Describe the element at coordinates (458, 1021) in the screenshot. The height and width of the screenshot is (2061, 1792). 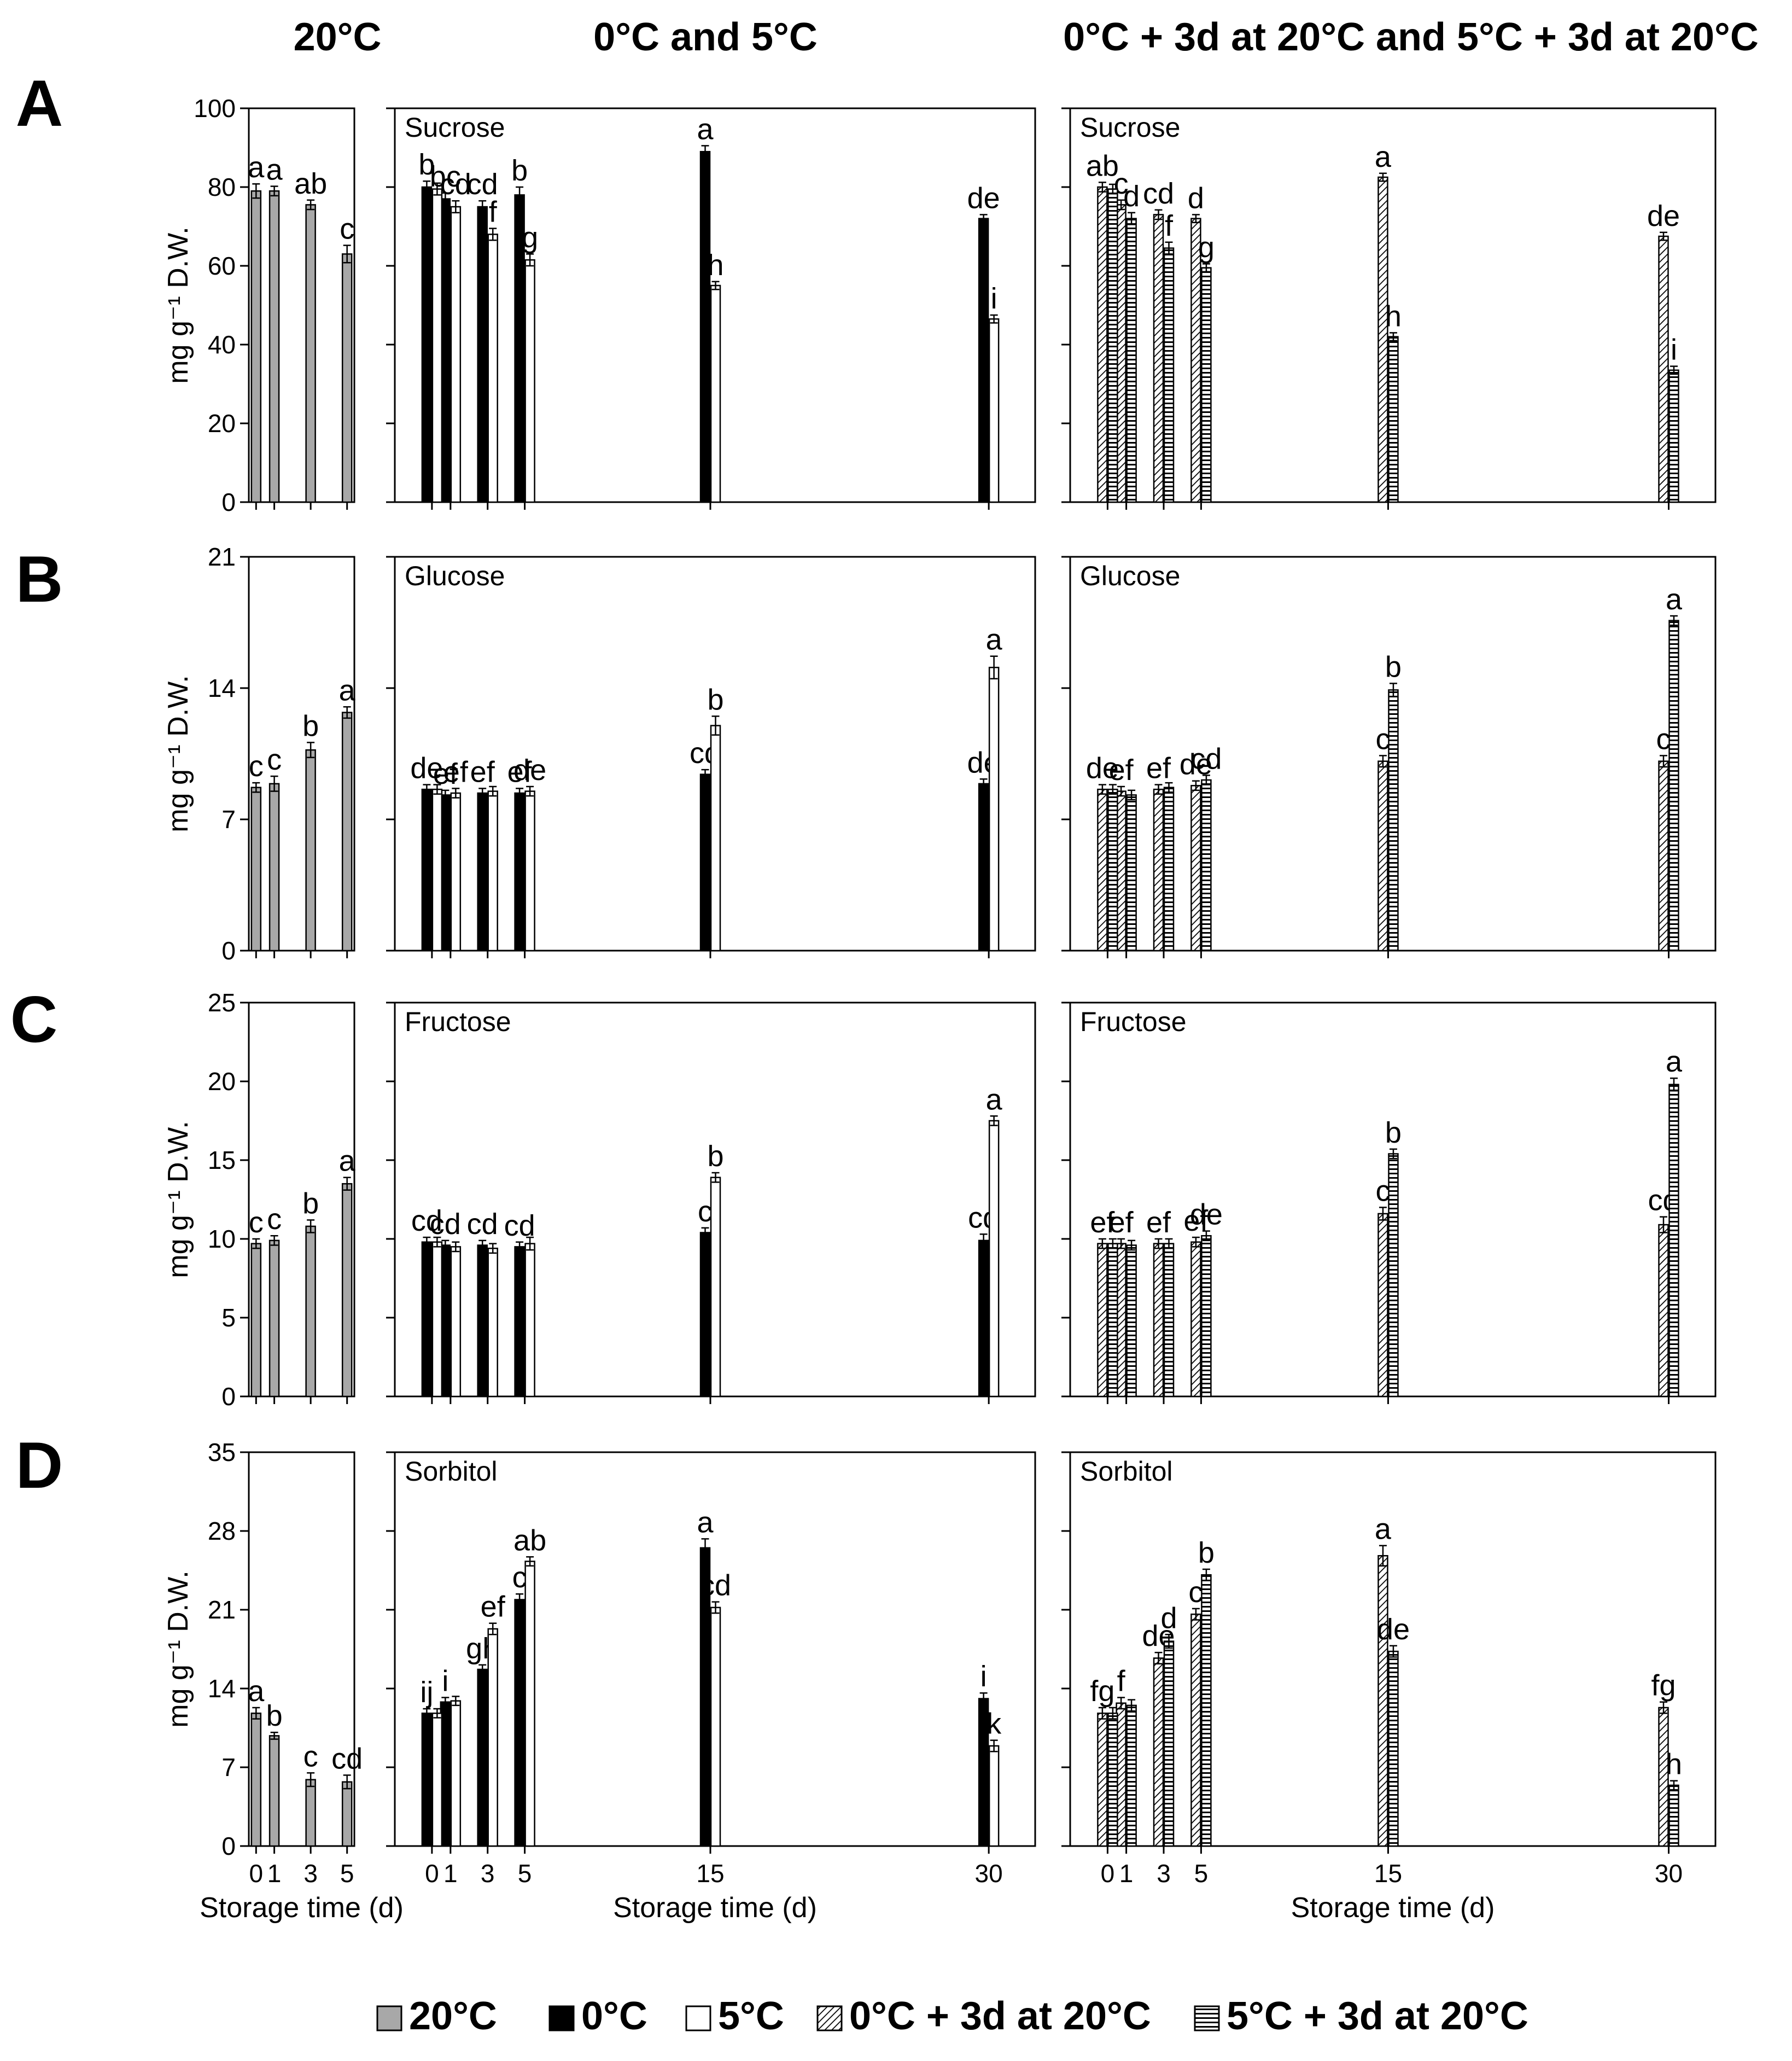
I see `panel-title: Fructose` at that location.